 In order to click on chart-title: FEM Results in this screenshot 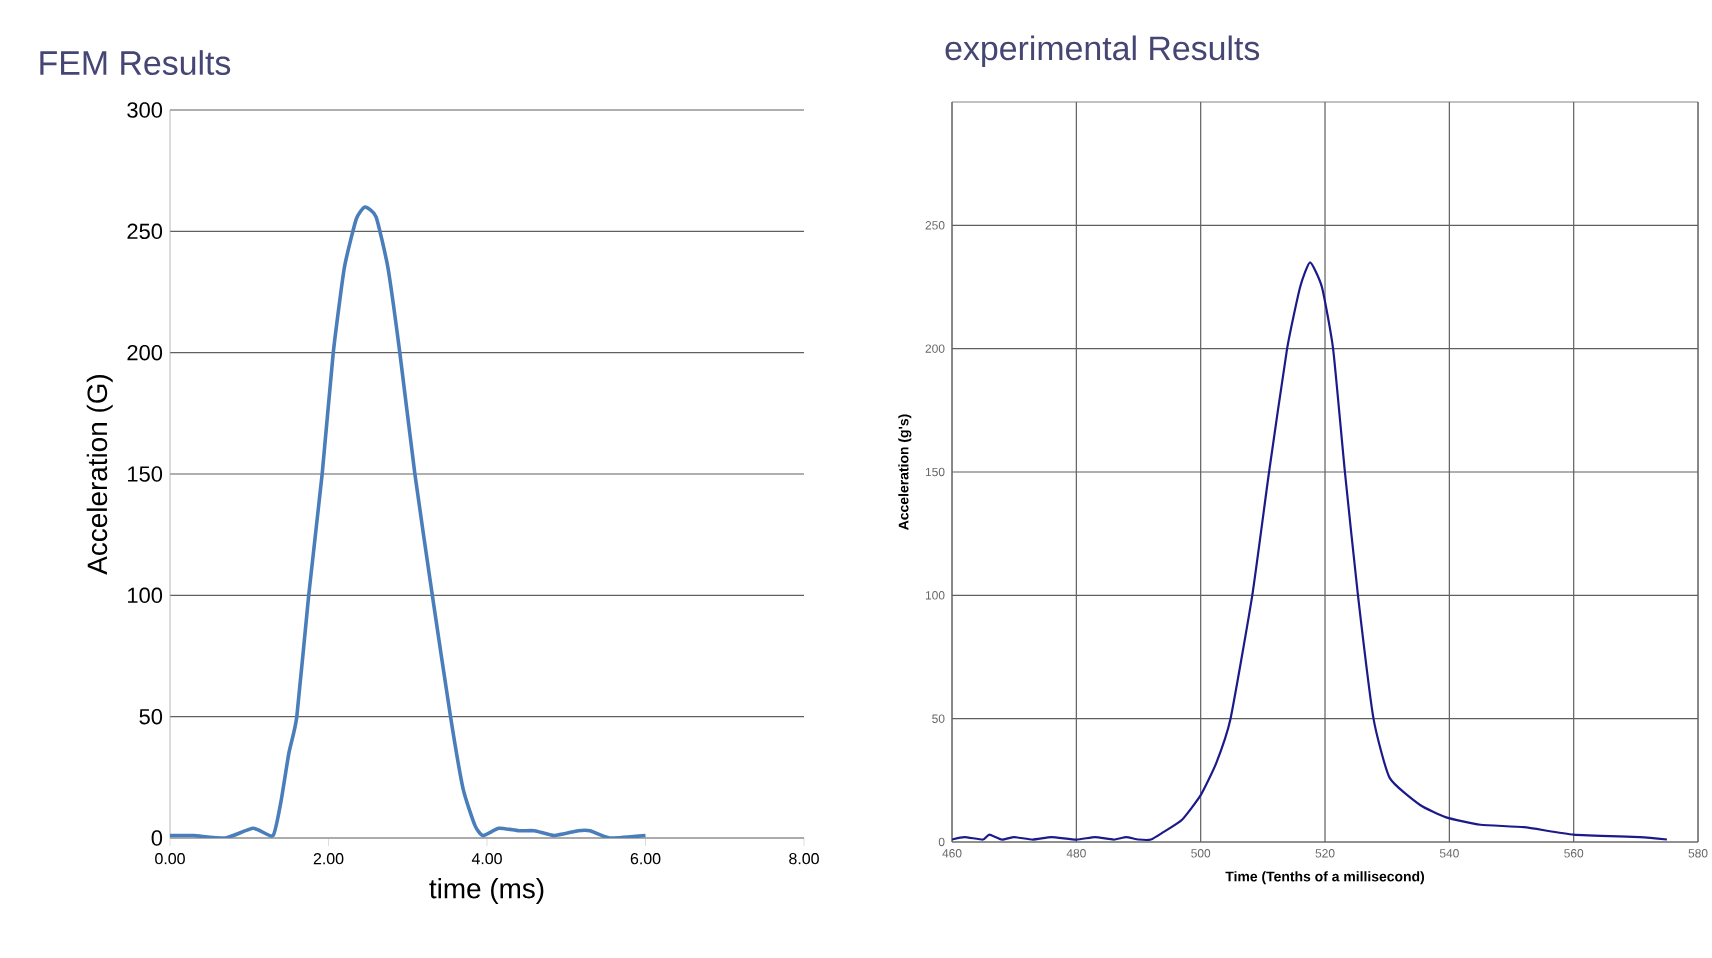, I will do `click(135, 63)`.